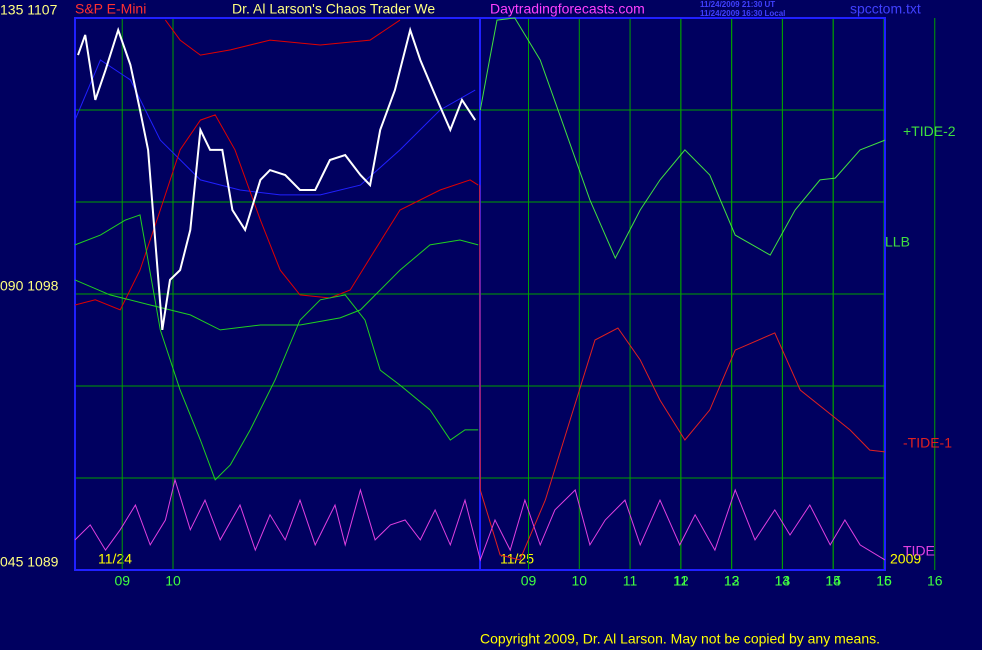 This screenshot has width=982, height=650. I want to click on annotation: LLB, so click(897, 242).